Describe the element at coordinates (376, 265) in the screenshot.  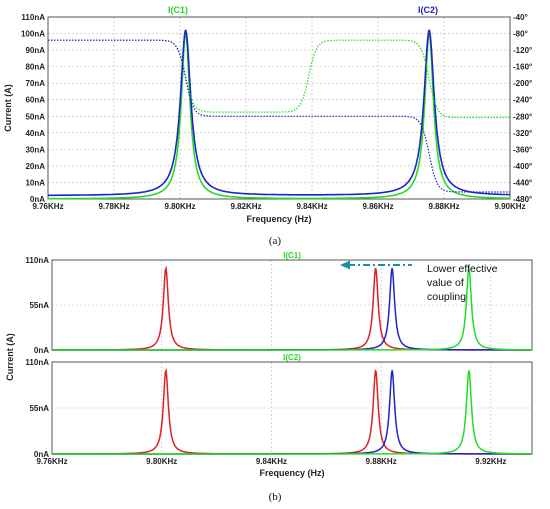
I see `coupling-arrow` at that location.